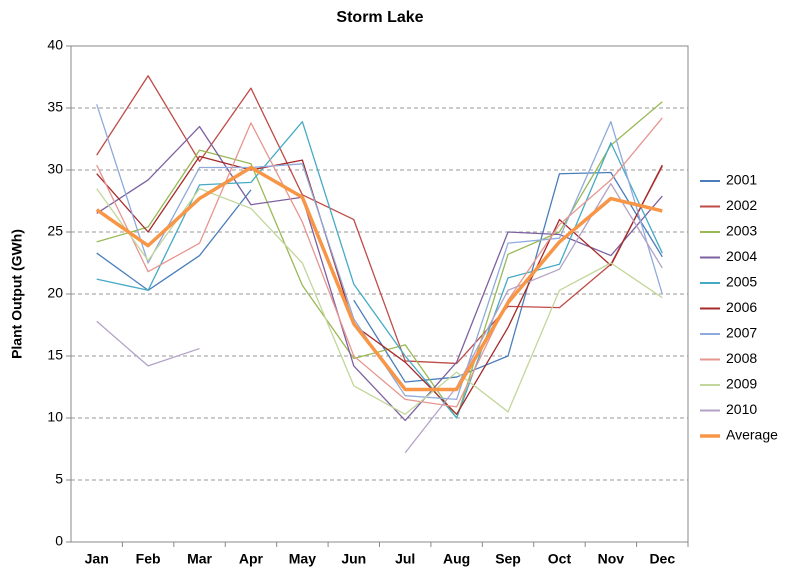 The height and width of the screenshot is (575, 790). What do you see at coordinates (55, 107) in the screenshot?
I see `y-tick-label: 35` at bounding box center [55, 107].